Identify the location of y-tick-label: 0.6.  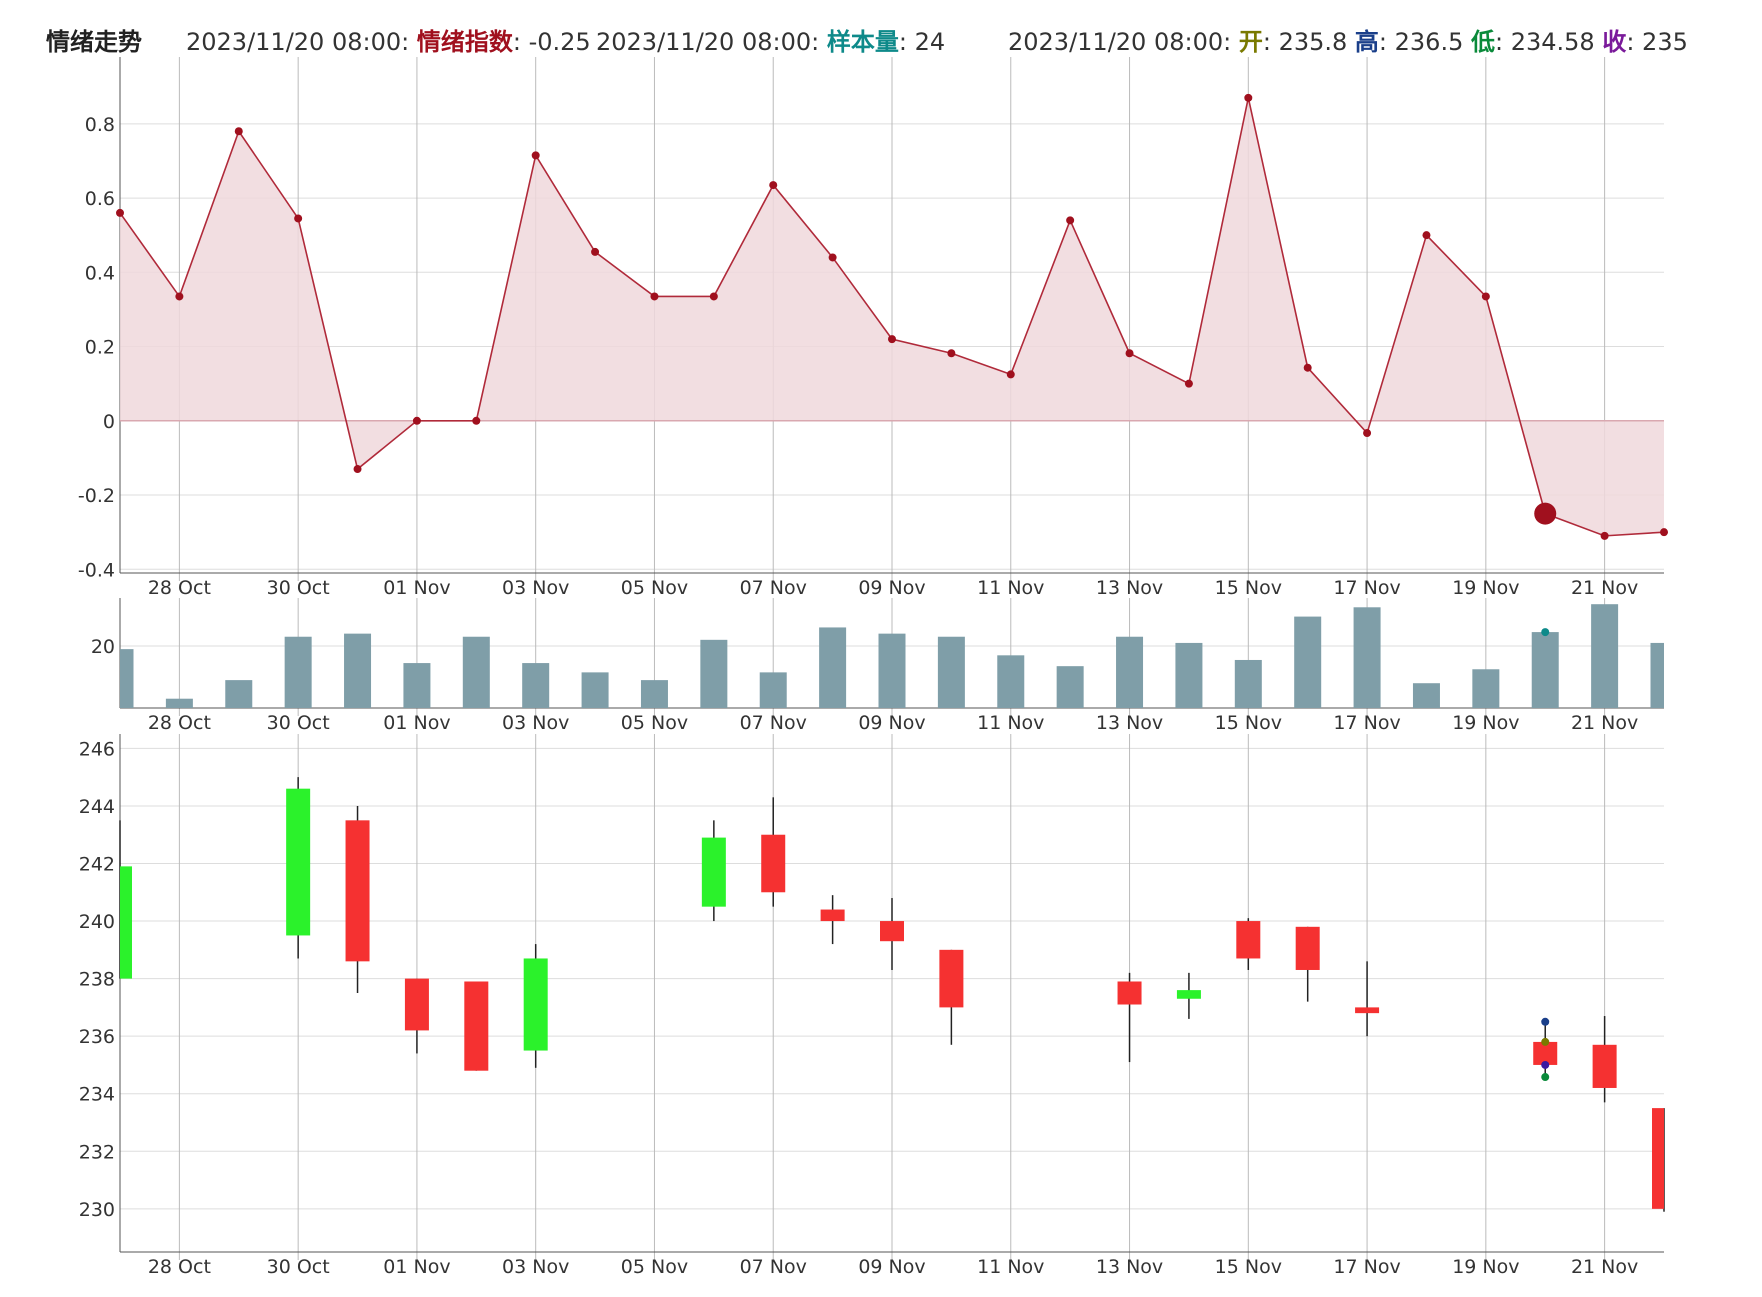
(100, 199).